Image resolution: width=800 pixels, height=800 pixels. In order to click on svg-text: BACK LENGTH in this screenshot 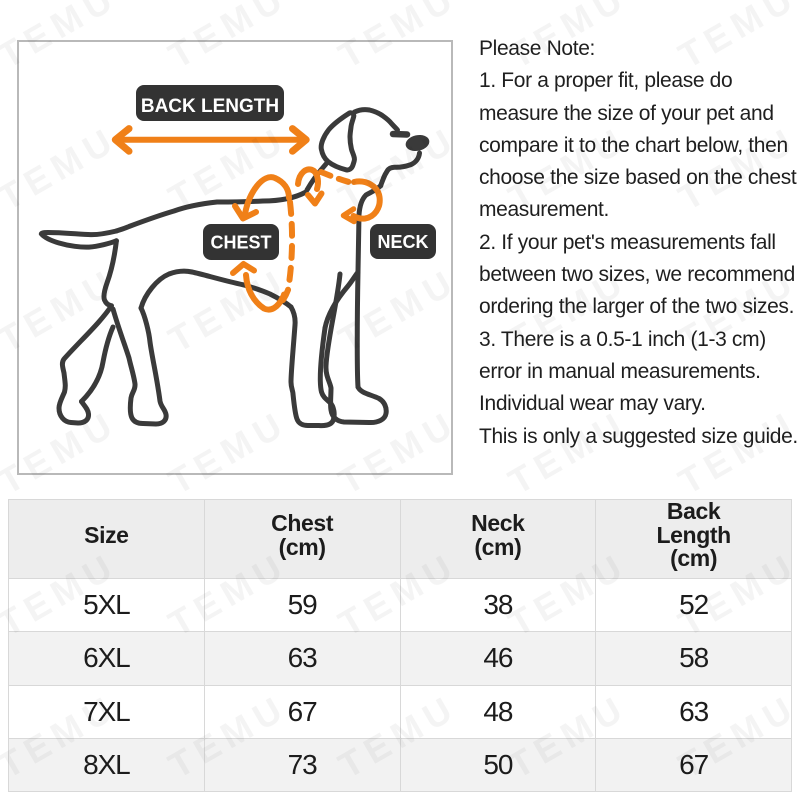, I will do `click(210, 106)`.